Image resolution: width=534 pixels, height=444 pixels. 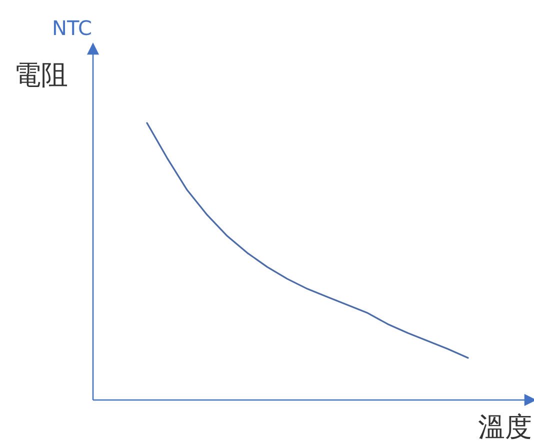 I want to click on title: NTC, so click(x=72, y=28).